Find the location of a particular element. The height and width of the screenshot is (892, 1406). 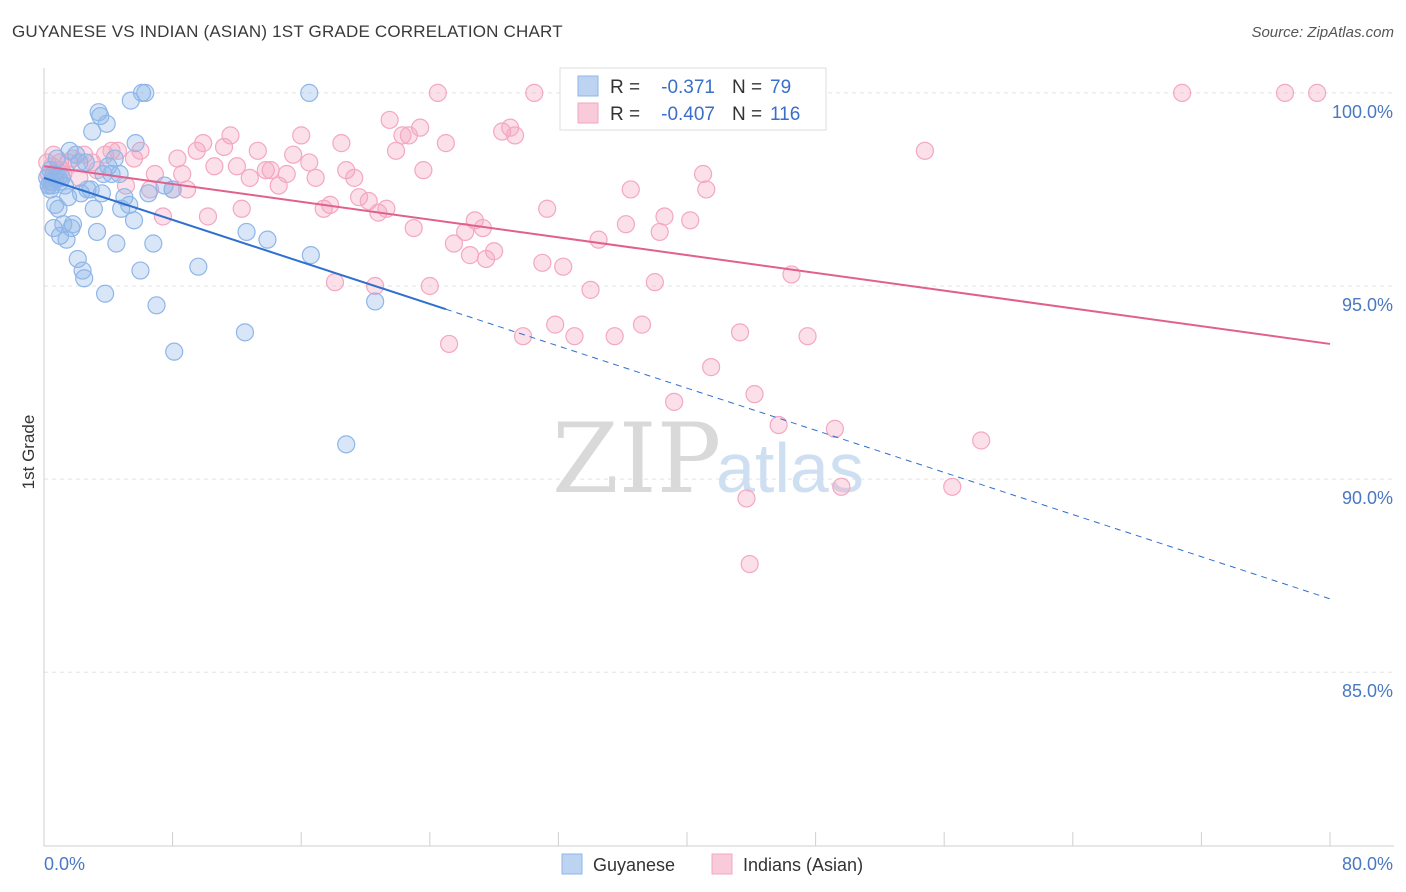

stats-legend: R = -0.371 N = 79 R = -0.407 N = 116 is located at coordinates (693, 99).